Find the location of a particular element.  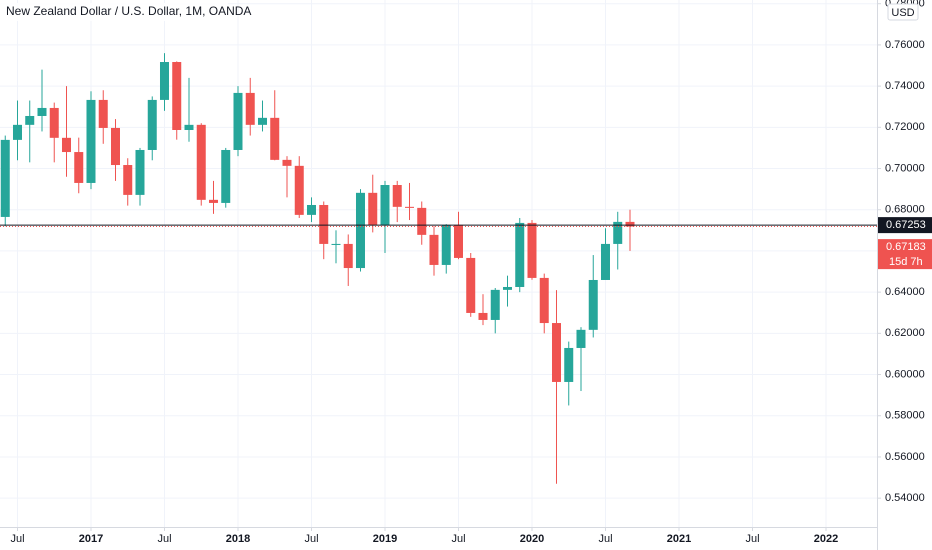

x-tick-label: 2022 is located at coordinates (826, 539).